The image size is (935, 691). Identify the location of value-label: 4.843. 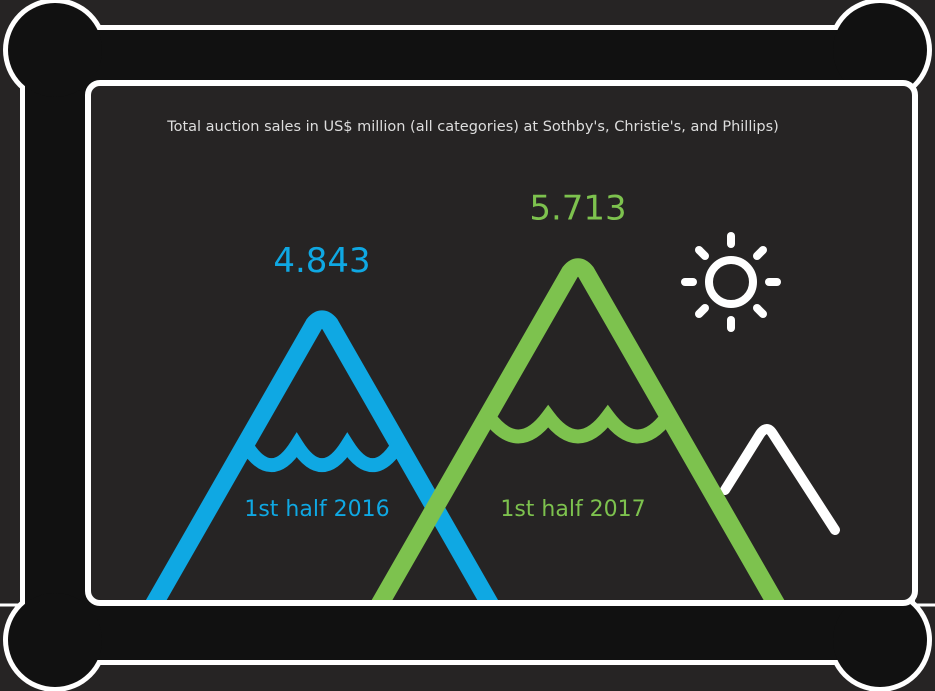
(321, 261).